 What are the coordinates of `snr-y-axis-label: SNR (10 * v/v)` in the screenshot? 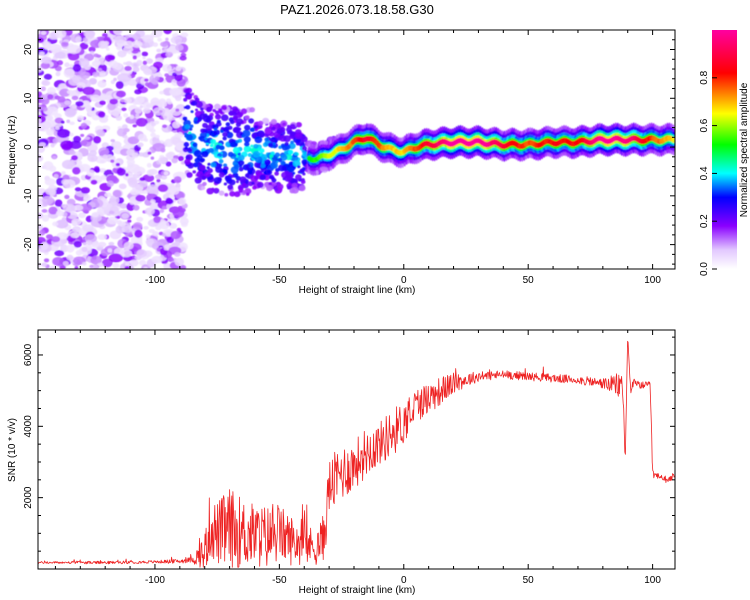 It's located at (12, 450).